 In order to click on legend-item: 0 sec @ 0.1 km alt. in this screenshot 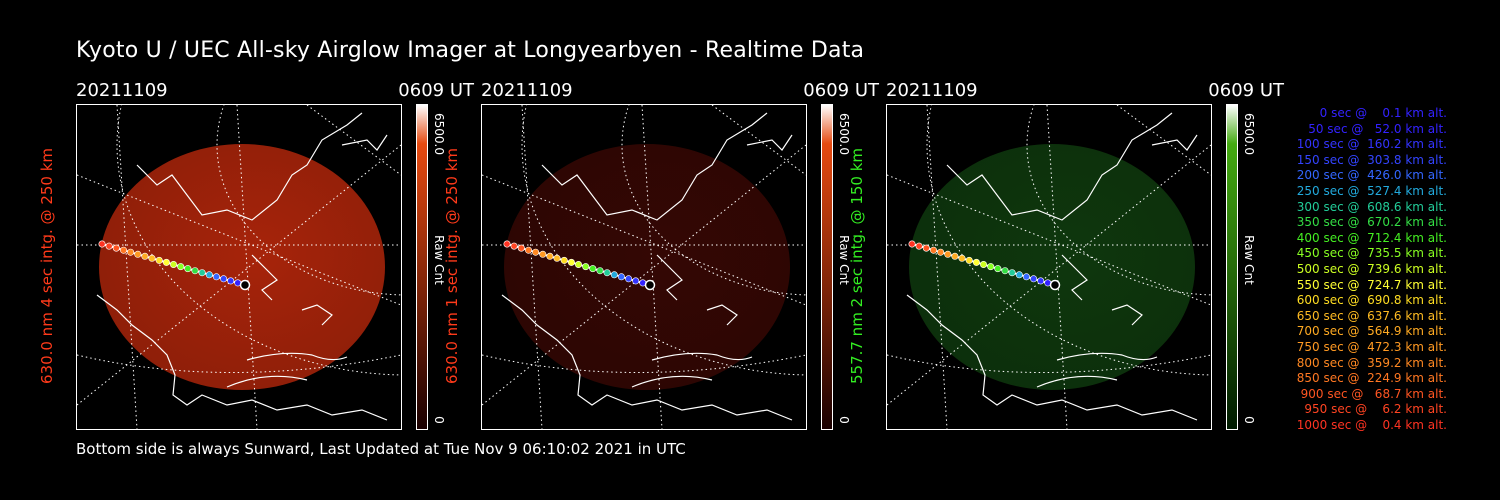, I will do `click(1377, 113)`.